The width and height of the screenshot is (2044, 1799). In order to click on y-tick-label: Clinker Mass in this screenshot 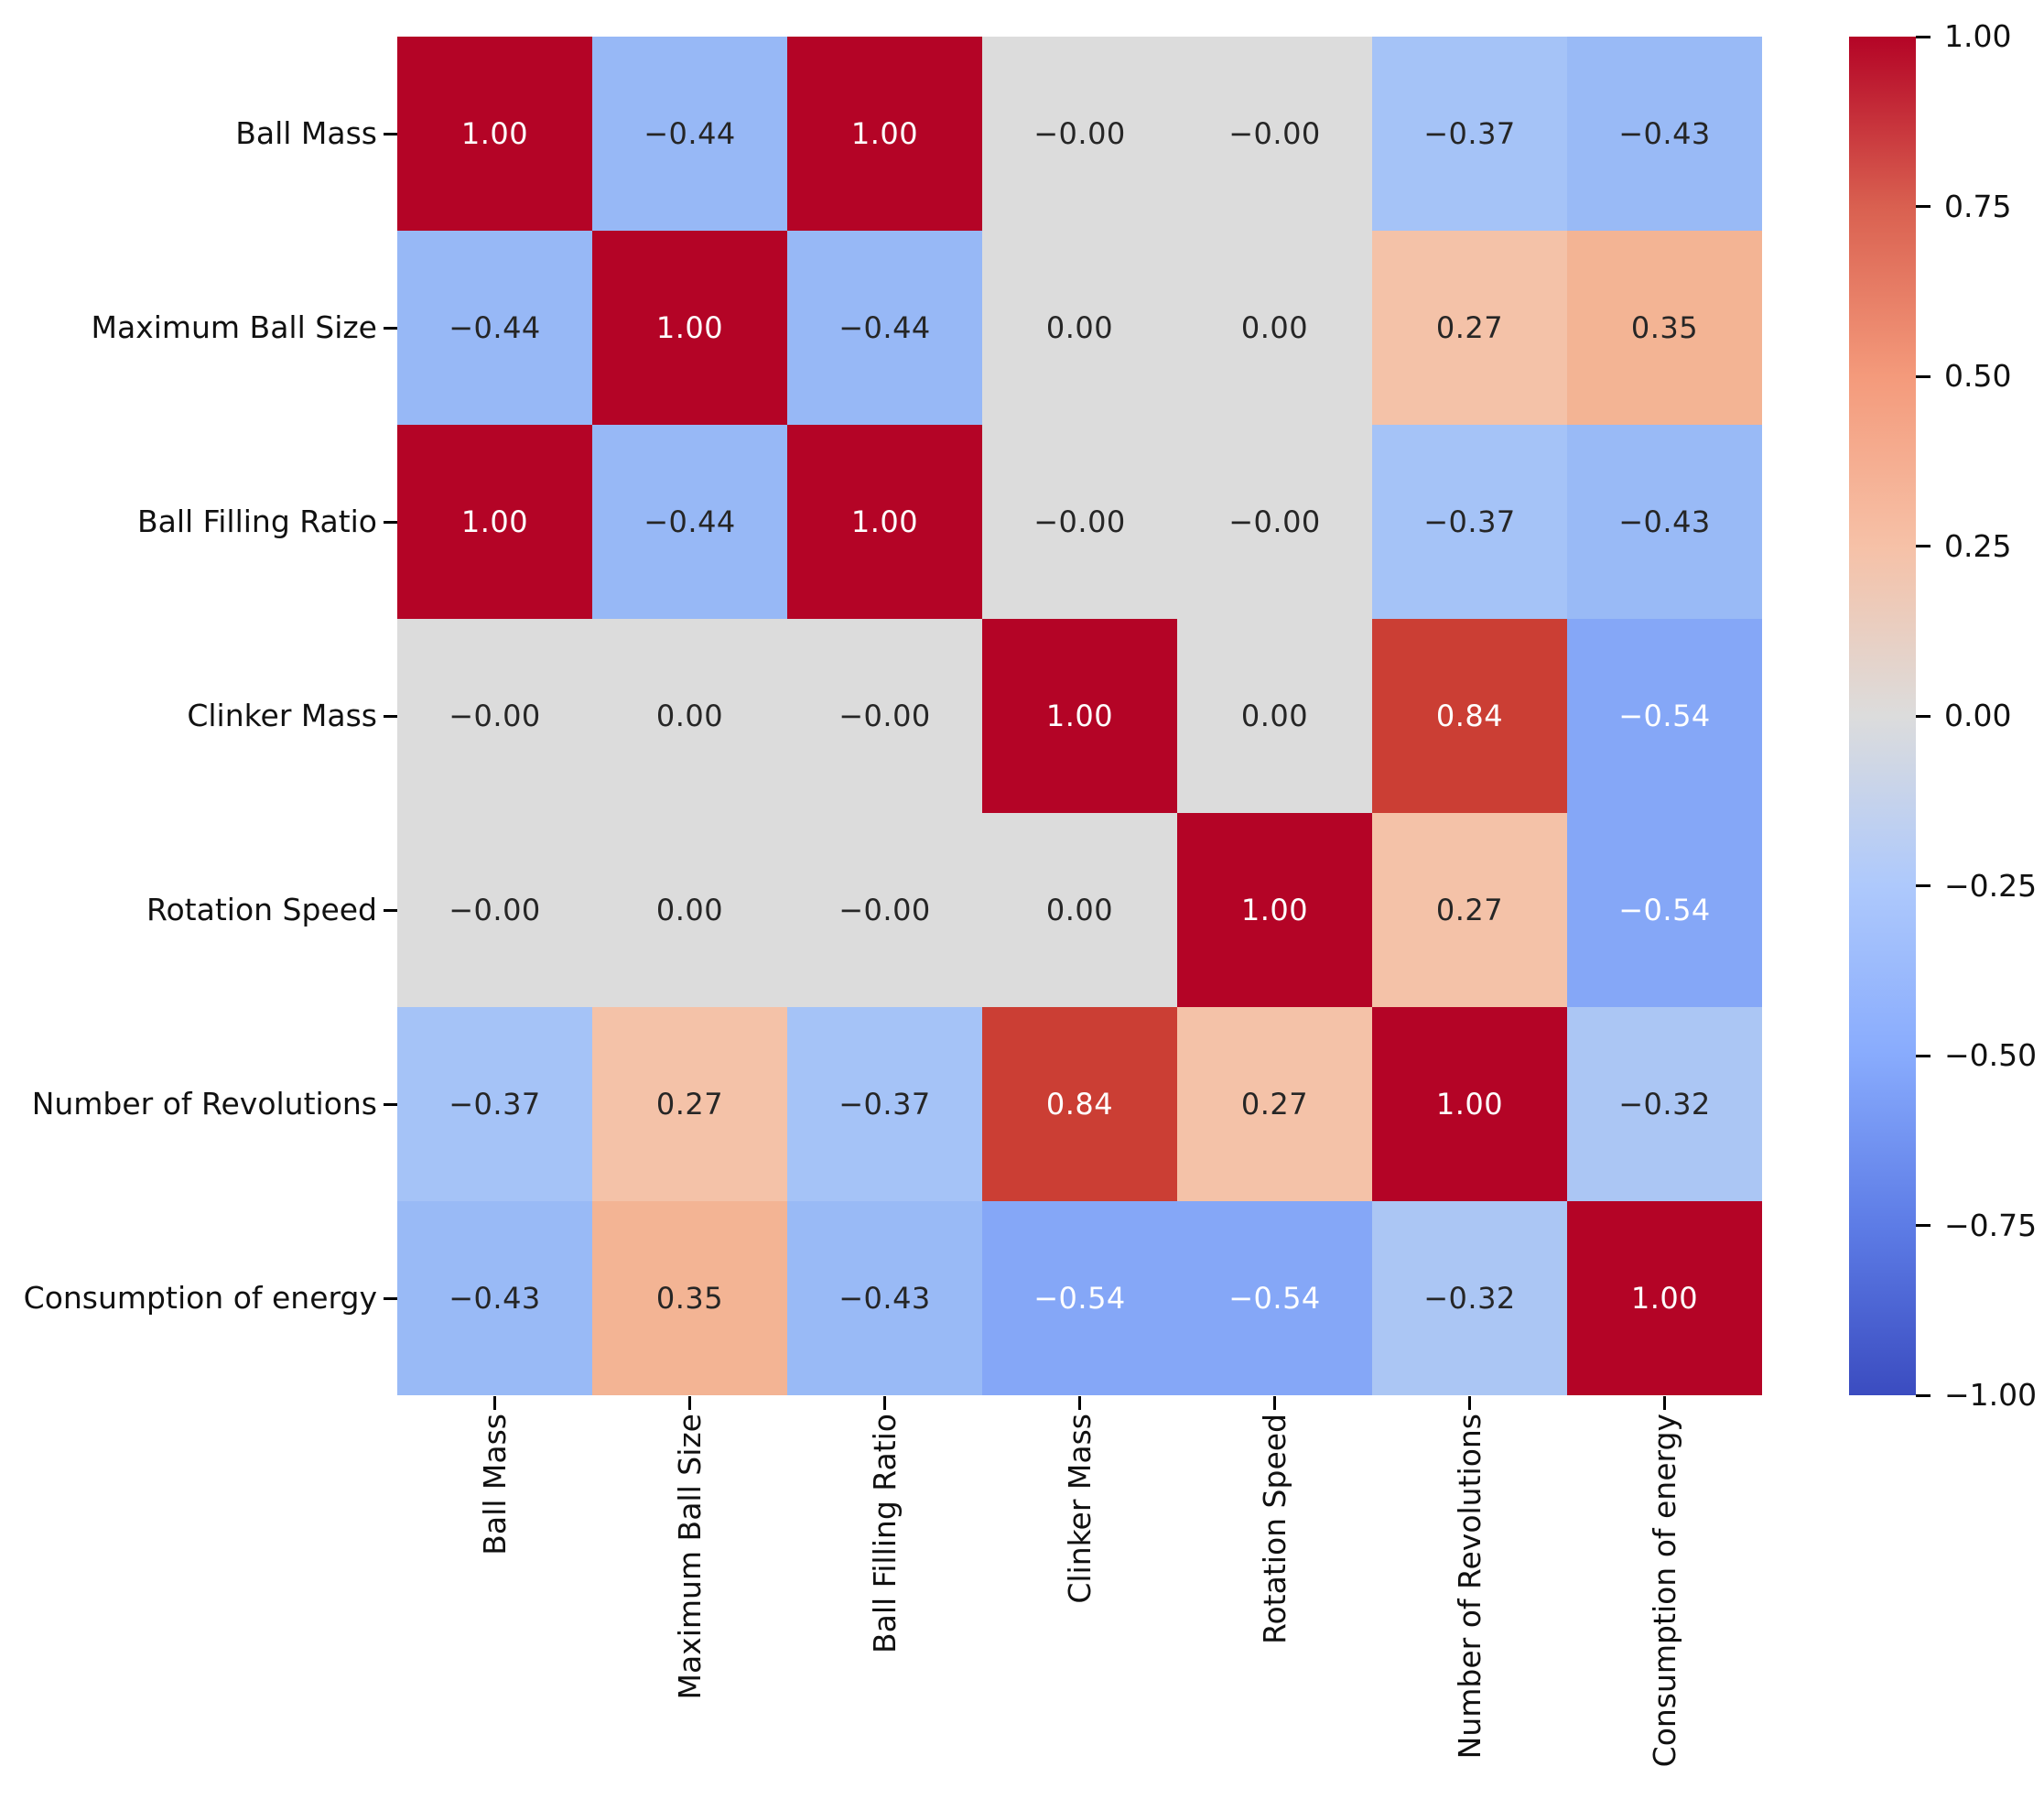, I will do `click(282, 715)`.